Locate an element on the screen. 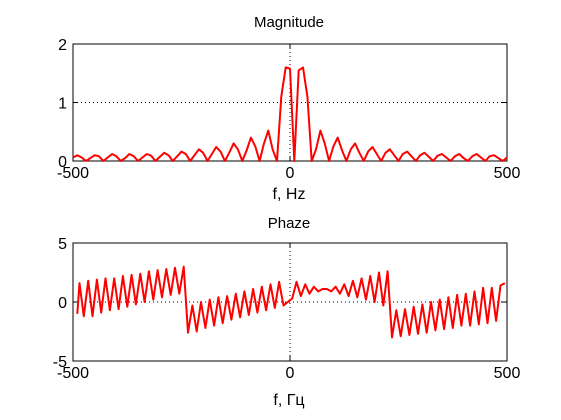  phase-xtick-label: 500 is located at coordinates (507, 373).